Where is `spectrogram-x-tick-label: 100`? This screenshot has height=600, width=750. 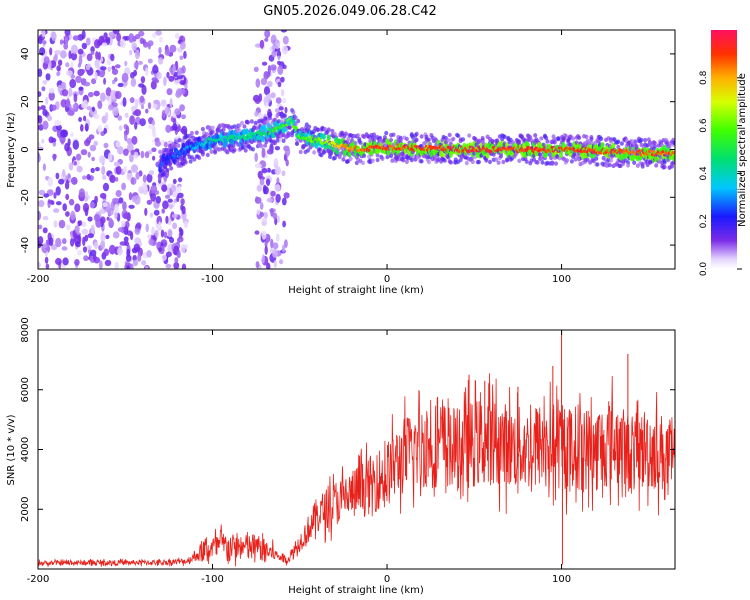
spectrogram-x-tick-label: 100 is located at coordinates (561, 279).